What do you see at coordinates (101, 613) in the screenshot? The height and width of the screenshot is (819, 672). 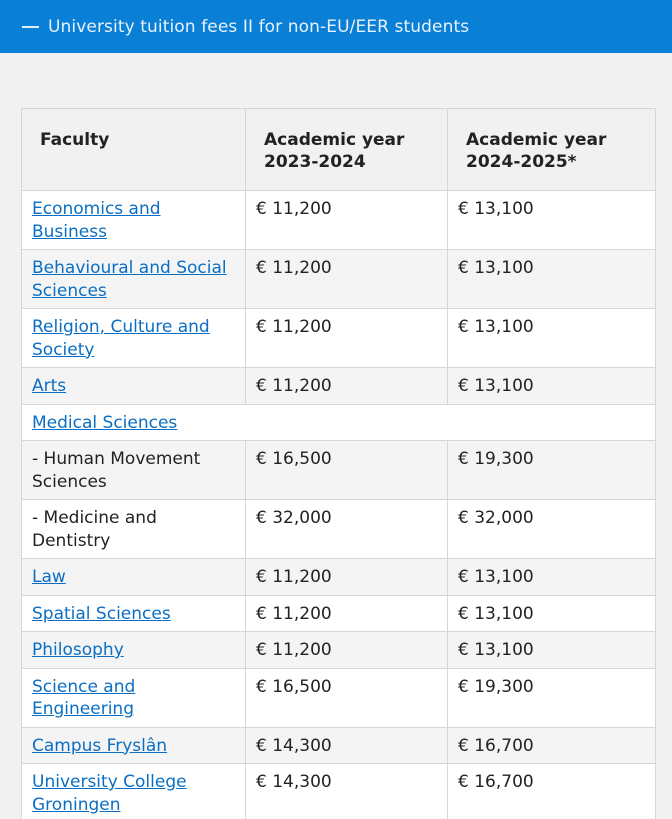 I see `faculty-link: Spatial Sciences` at bounding box center [101, 613].